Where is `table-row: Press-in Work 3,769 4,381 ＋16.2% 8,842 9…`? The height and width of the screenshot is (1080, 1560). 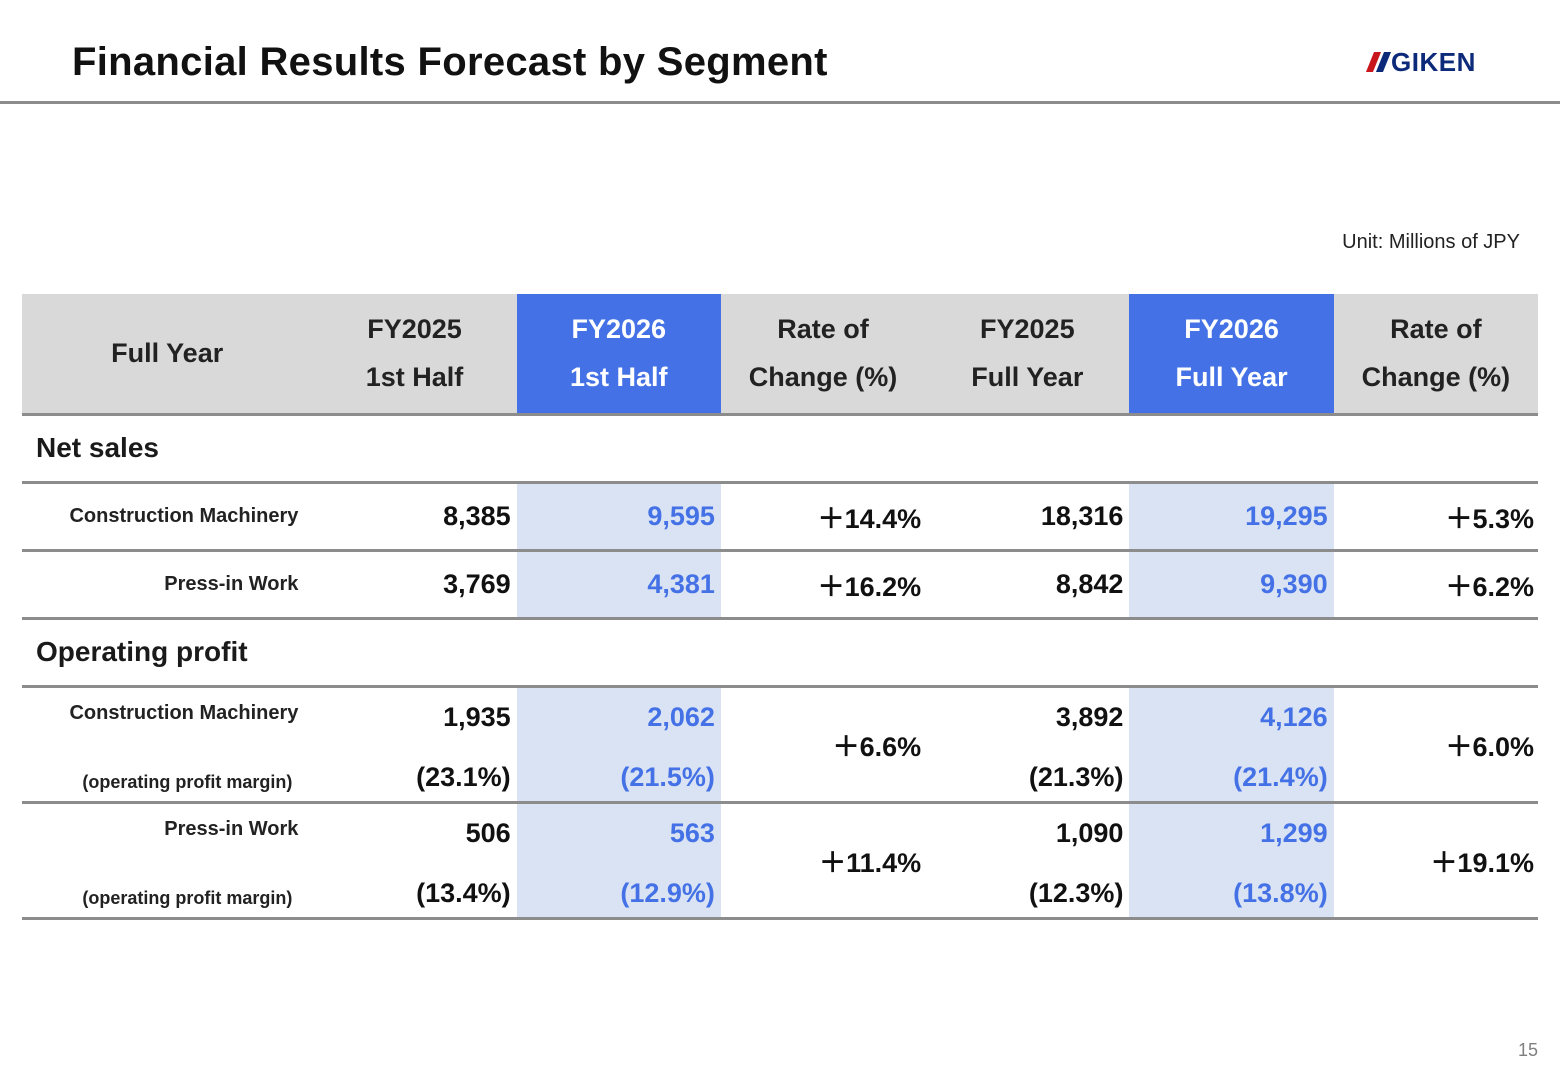
table-row: Press-in Work 3,769 4,381 ＋16.2% 8,842 9… is located at coordinates (780, 585).